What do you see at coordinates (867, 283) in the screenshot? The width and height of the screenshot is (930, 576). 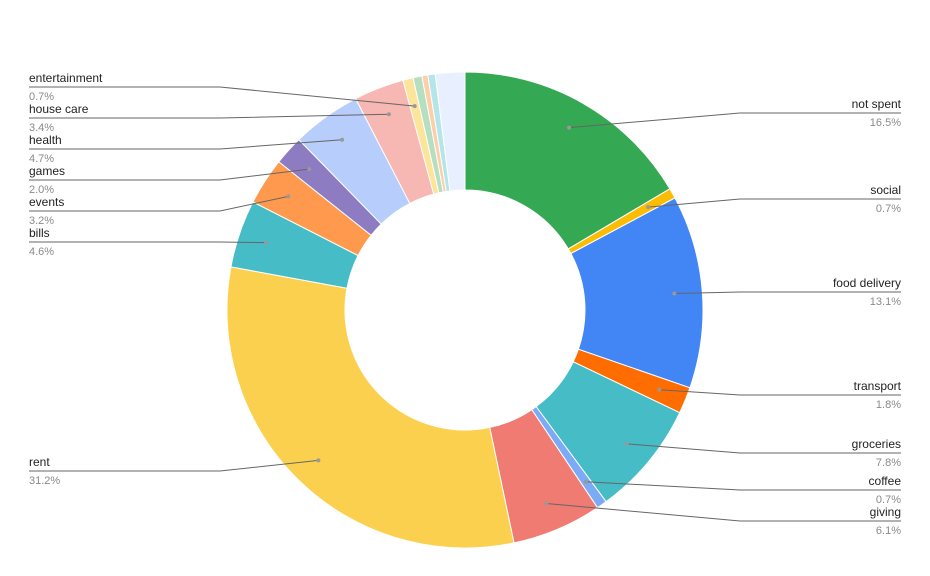 I see `slice-label-food-delivery: food delivery` at bounding box center [867, 283].